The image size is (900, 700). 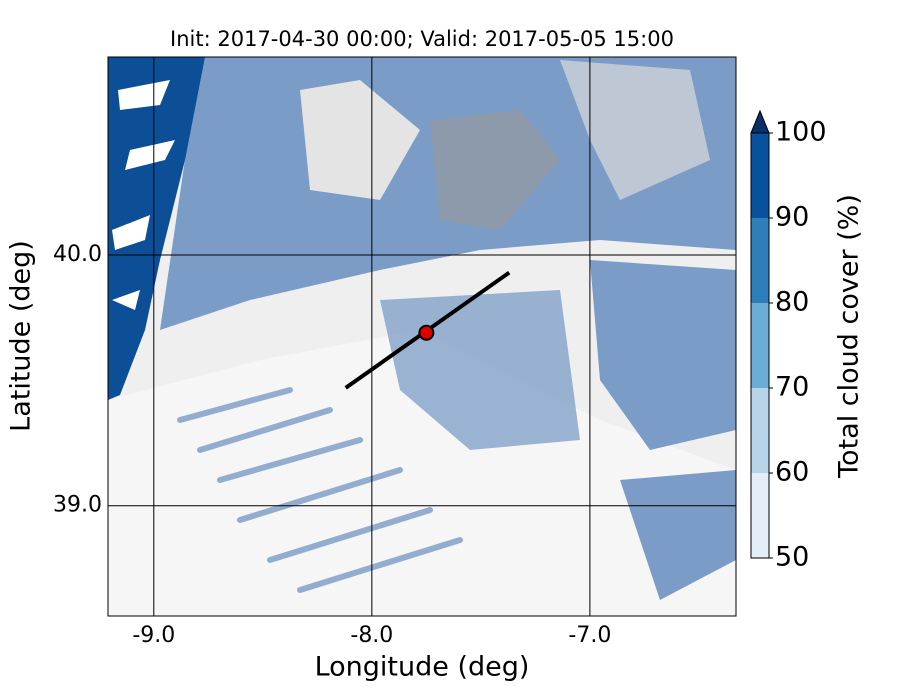 I want to click on location-marker, so click(x=426, y=332).